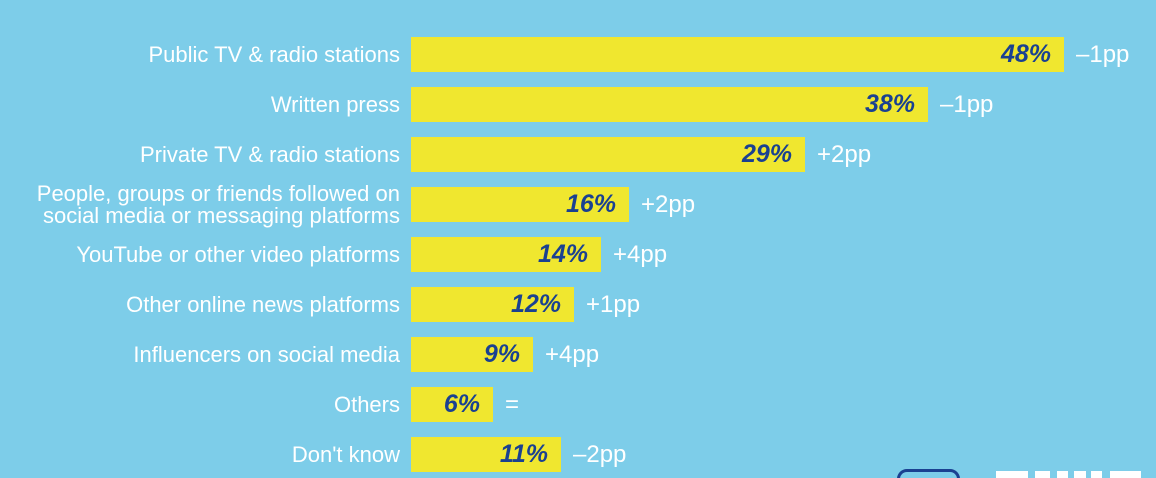 Image resolution: width=1156 pixels, height=478 pixels. I want to click on bar-area: 38% –1pp, so click(783, 104).